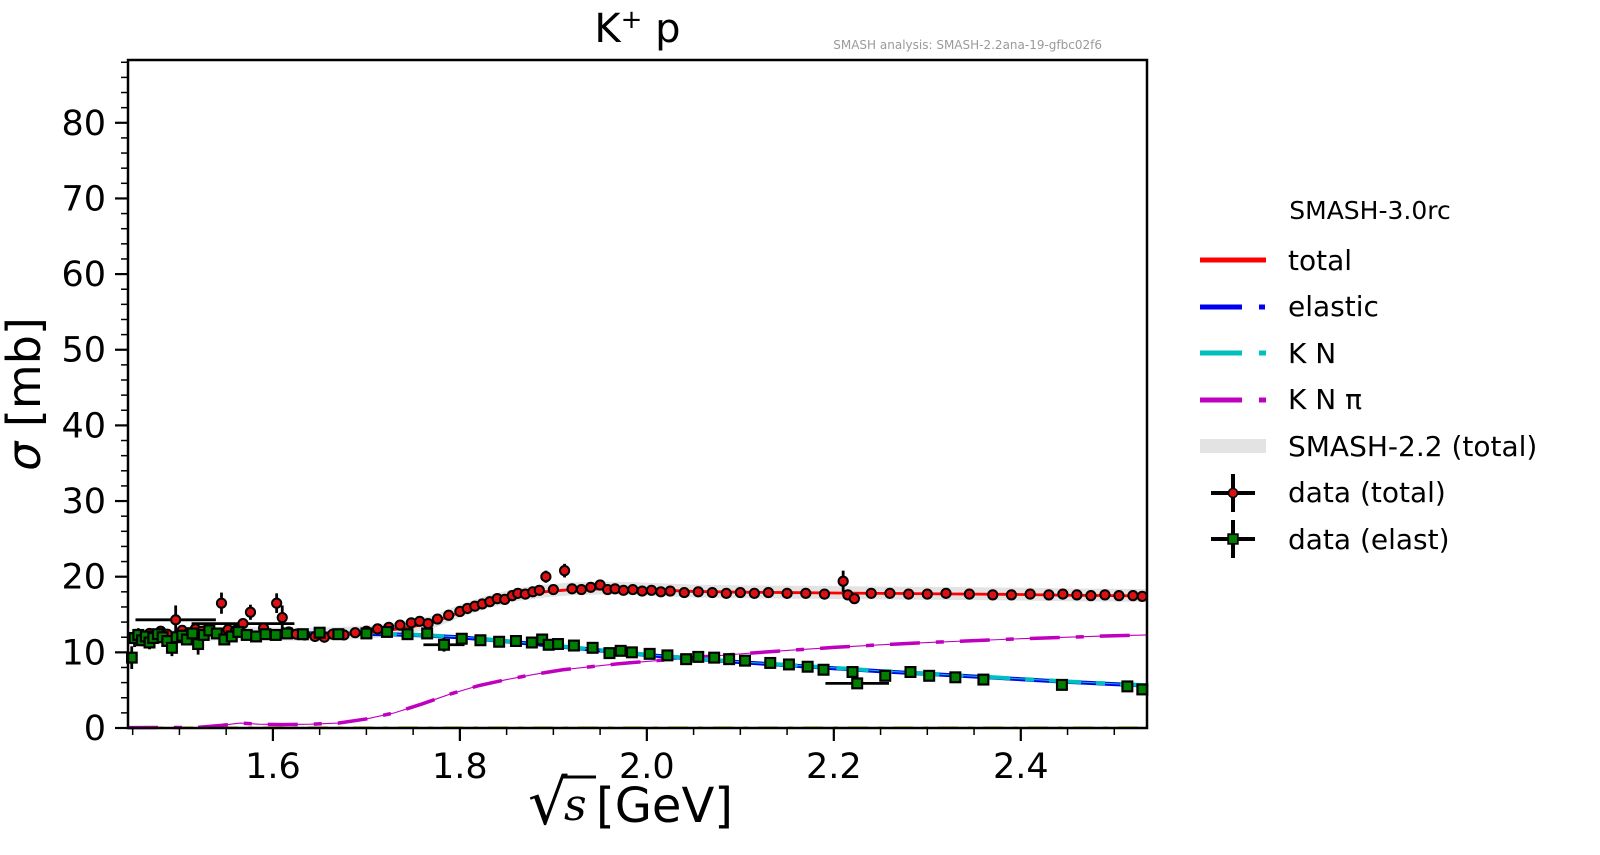 This screenshot has height=855, width=1600. What do you see at coordinates (1333, 307) in the screenshot?
I see `legend-label-elastic: elastic` at bounding box center [1333, 307].